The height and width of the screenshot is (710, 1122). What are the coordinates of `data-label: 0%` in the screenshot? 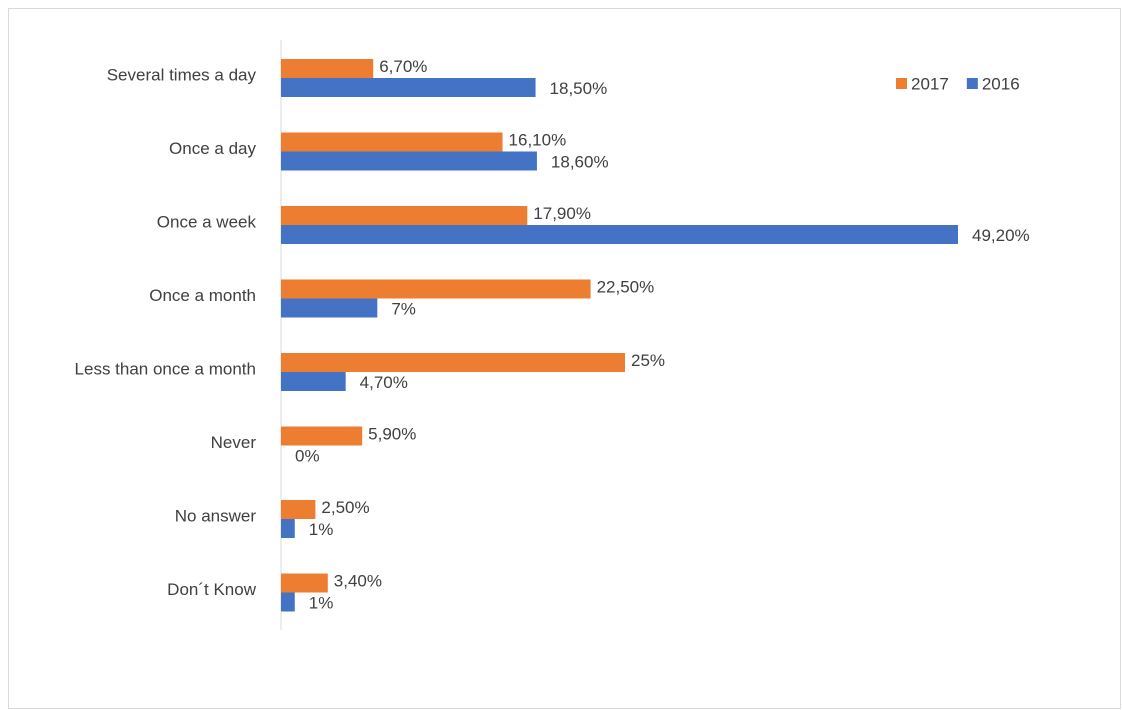 It's located at (307, 455).